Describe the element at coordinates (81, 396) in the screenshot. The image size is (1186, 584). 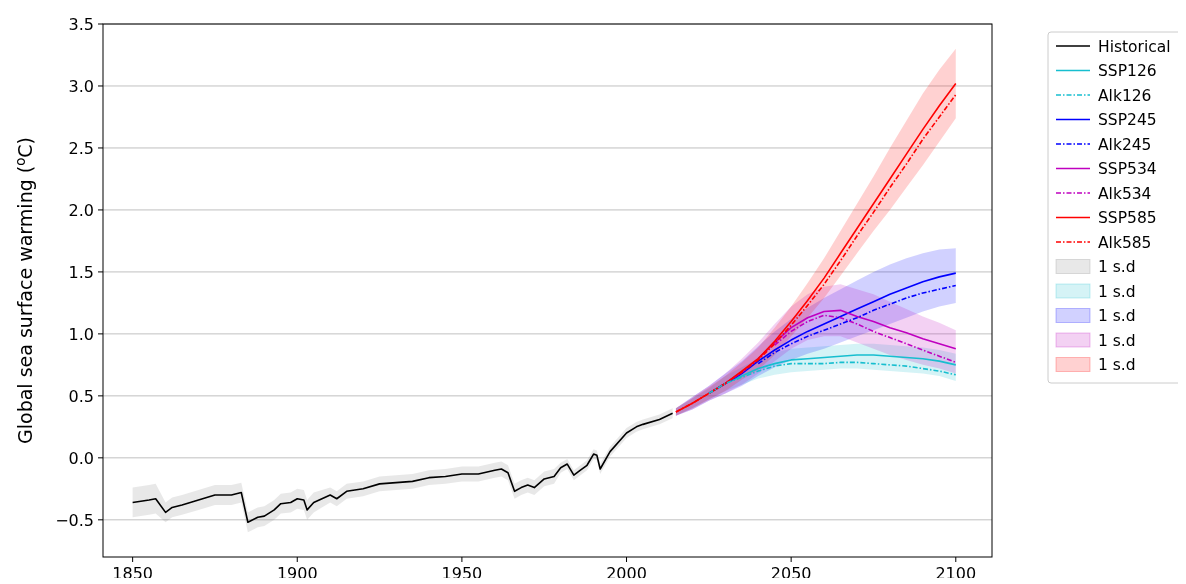
I see `y-tick-label: 0.5` at that location.